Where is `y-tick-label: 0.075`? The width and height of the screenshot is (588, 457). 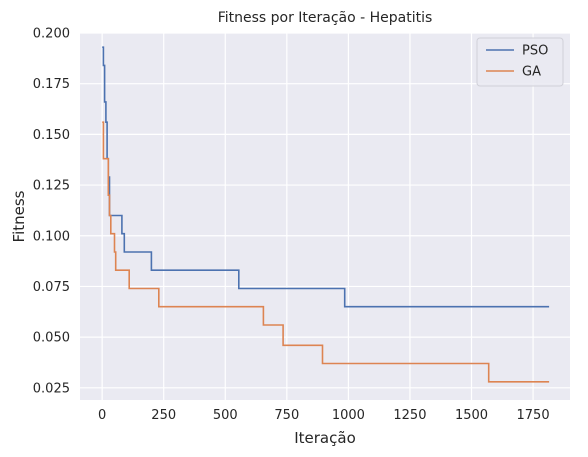 y-tick-label: 0.075 is located at coordinates (51, 287).